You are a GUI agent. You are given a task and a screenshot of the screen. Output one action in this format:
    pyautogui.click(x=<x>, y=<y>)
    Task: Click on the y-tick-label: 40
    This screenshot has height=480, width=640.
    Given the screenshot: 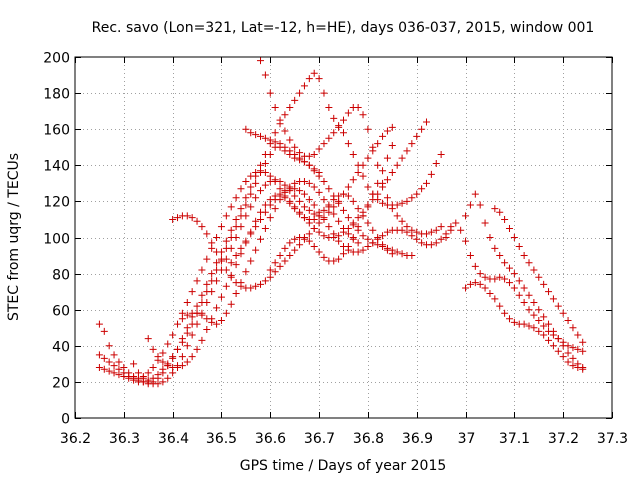 What is the action you would take?
    pyautogui.click(x=61, y=348)
    